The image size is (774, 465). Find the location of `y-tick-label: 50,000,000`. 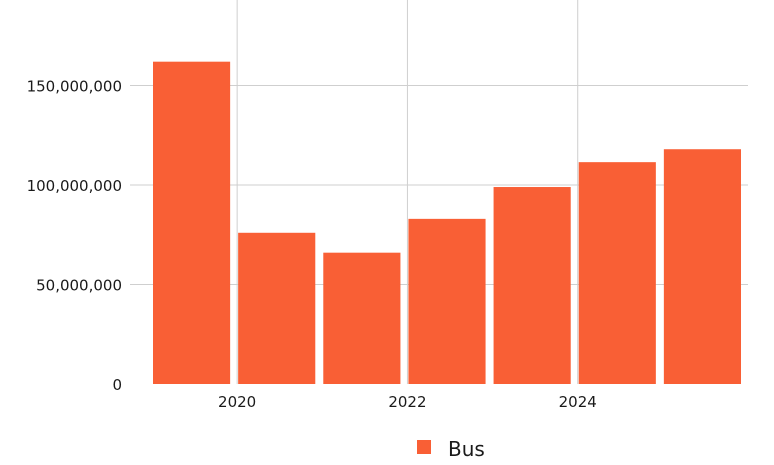

y-tick-label: 50,000,000 is located at coordinates (79, 286).